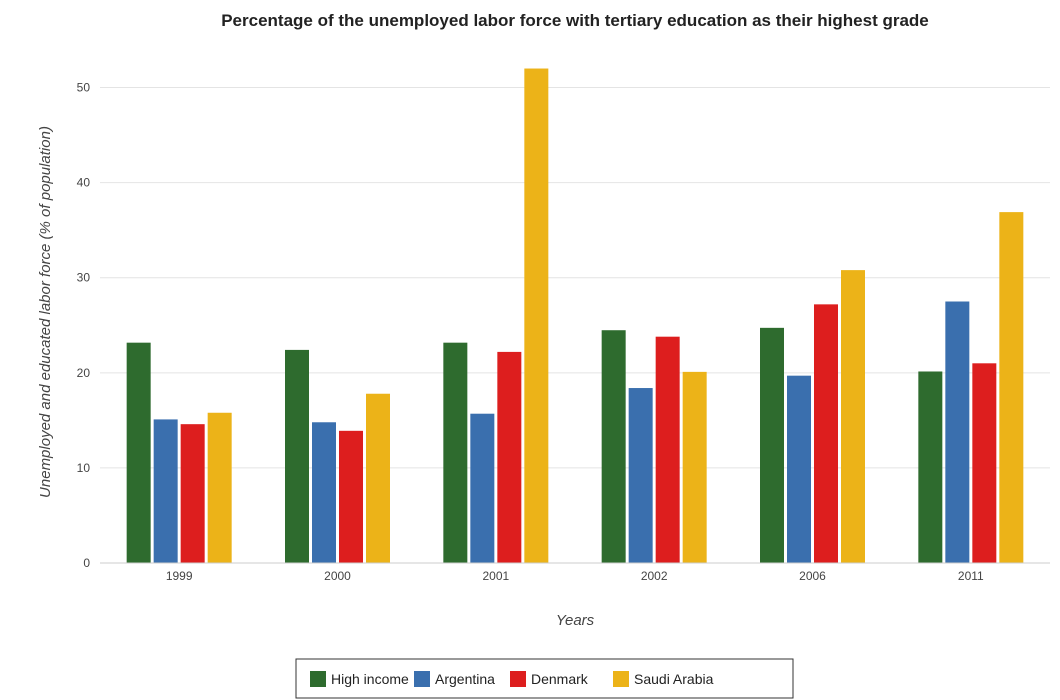 The height and width of the screenshot is (700, 1060). What do you see at coordinates (957, 432) in the screenshot?
I see `bar-argentina-2011` at bounding box center [957, 432].